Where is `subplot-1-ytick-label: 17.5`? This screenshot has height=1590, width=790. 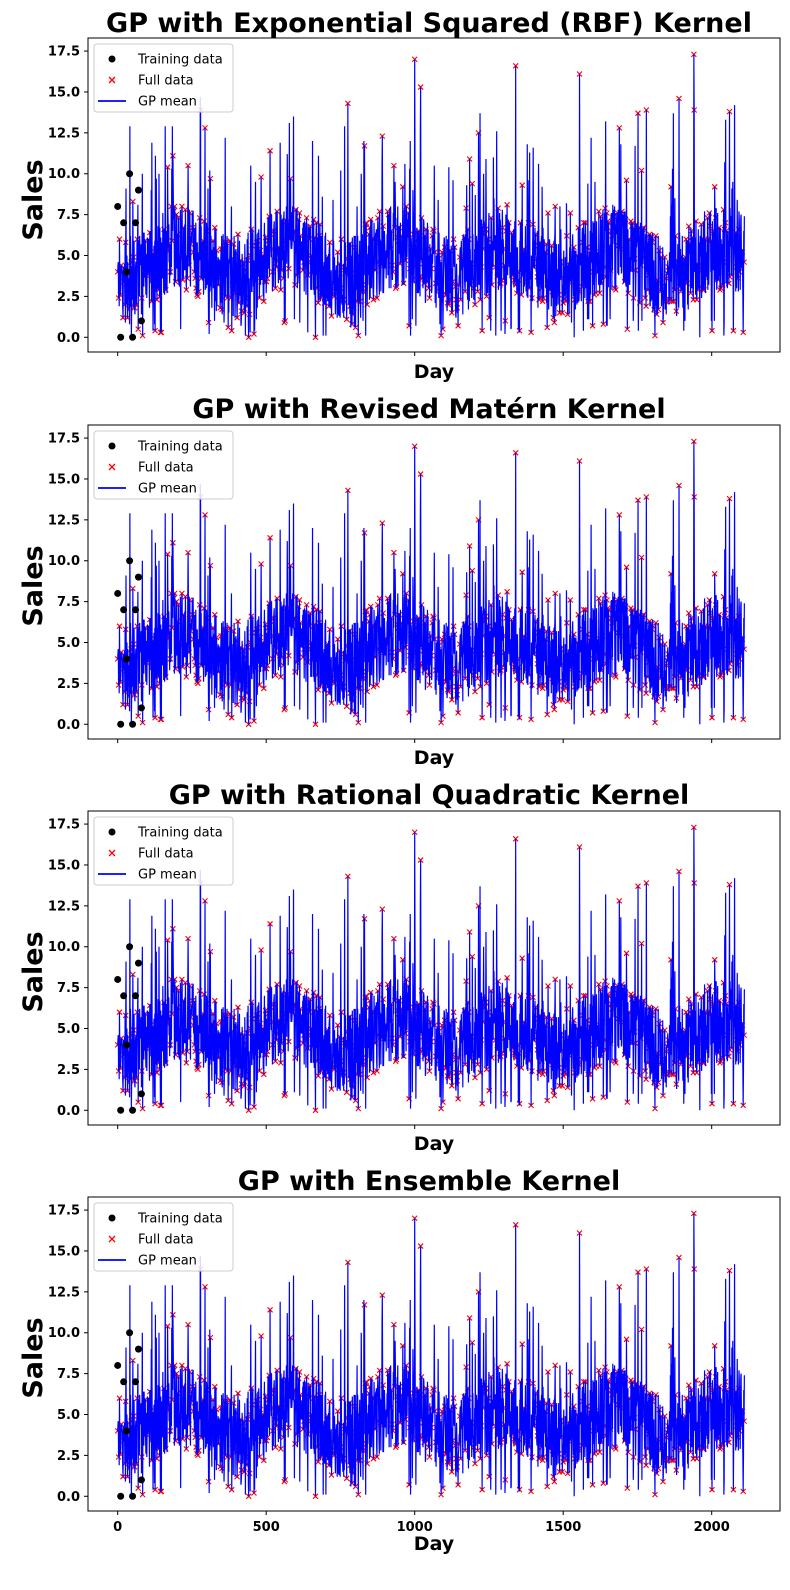
subplot-1-ytick-label: 17.5 is located at coordinates (64, 52).